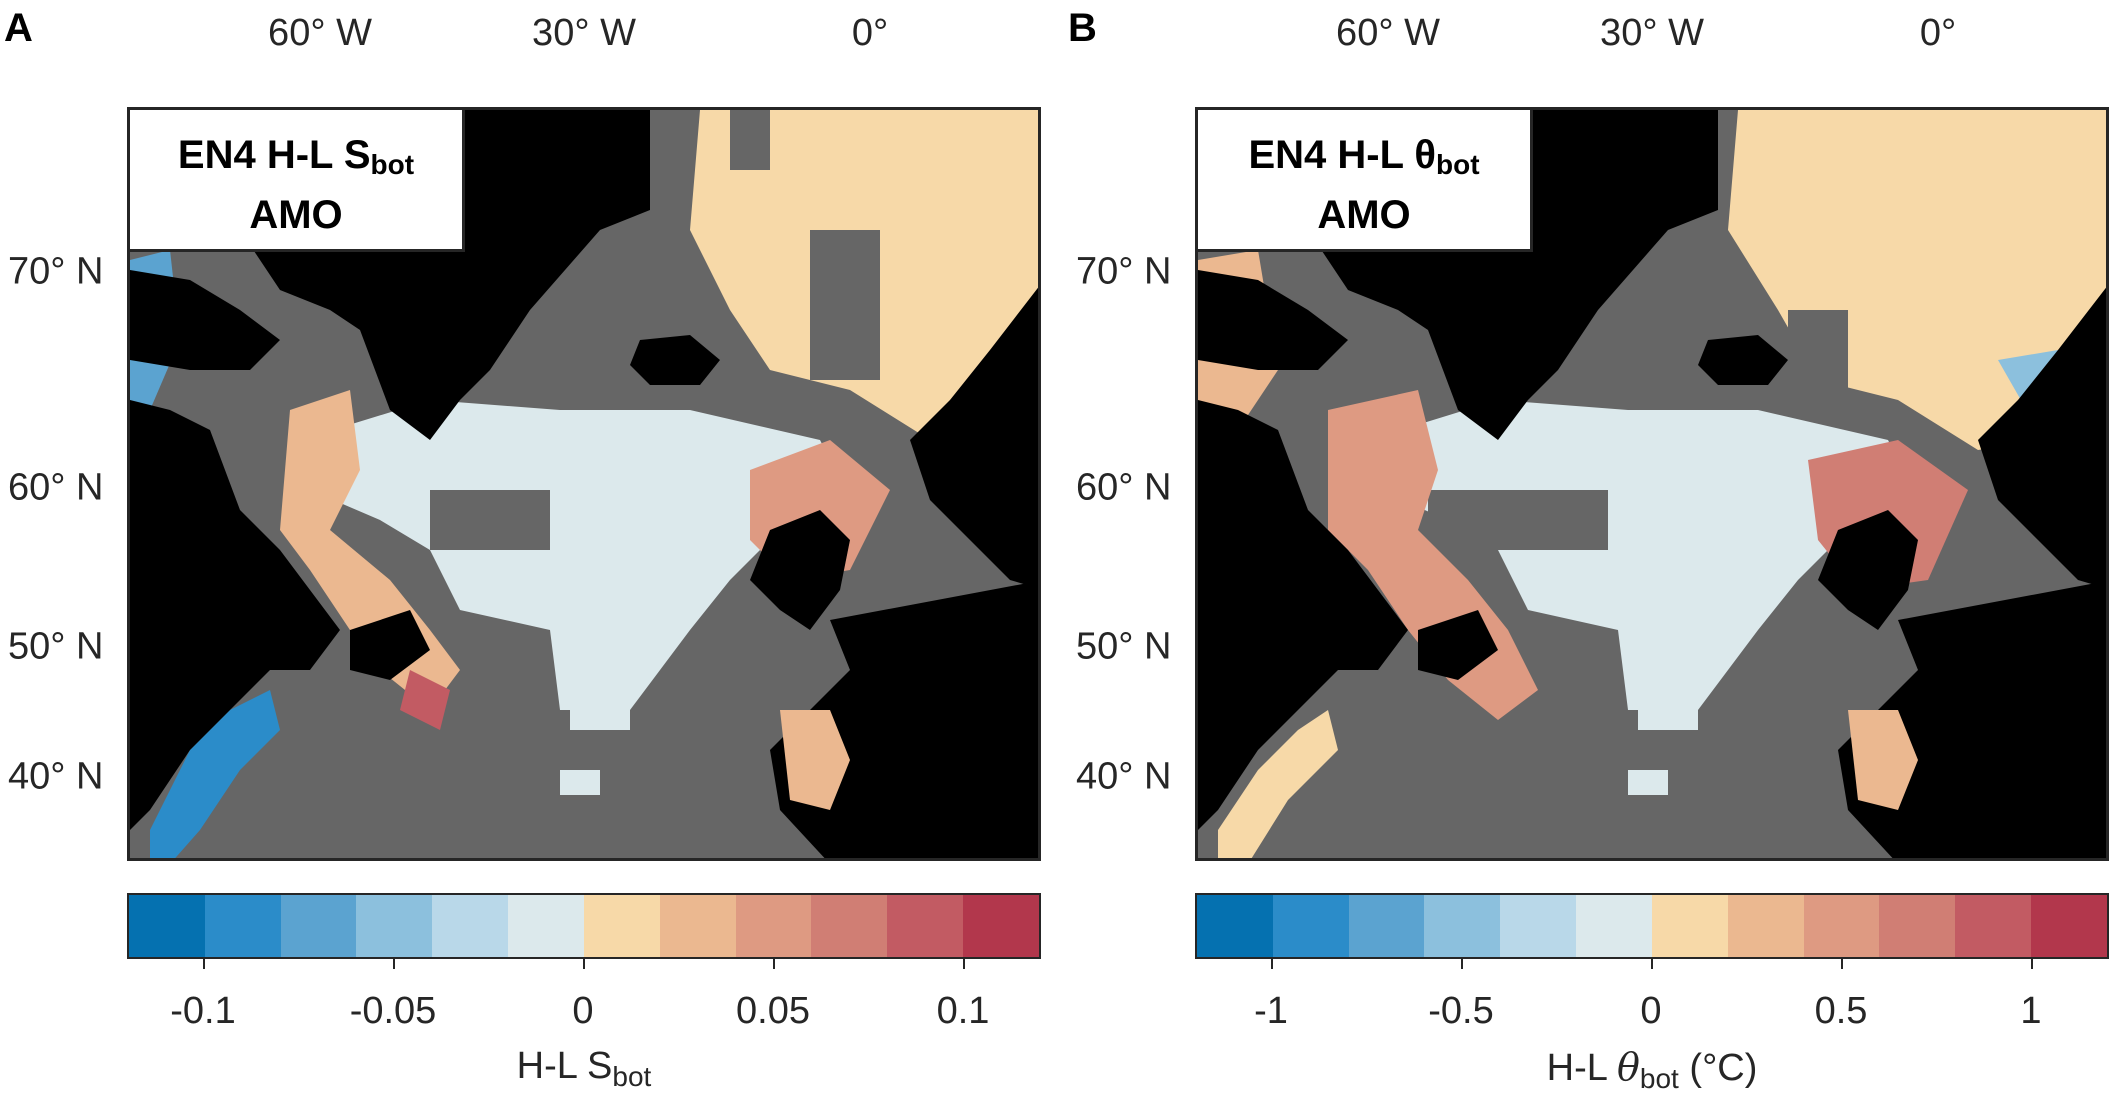 This screenshot has height=1110, width=2119. I want to click on map-title-line1: EN4 H-L Sbot, so click(296, 160).